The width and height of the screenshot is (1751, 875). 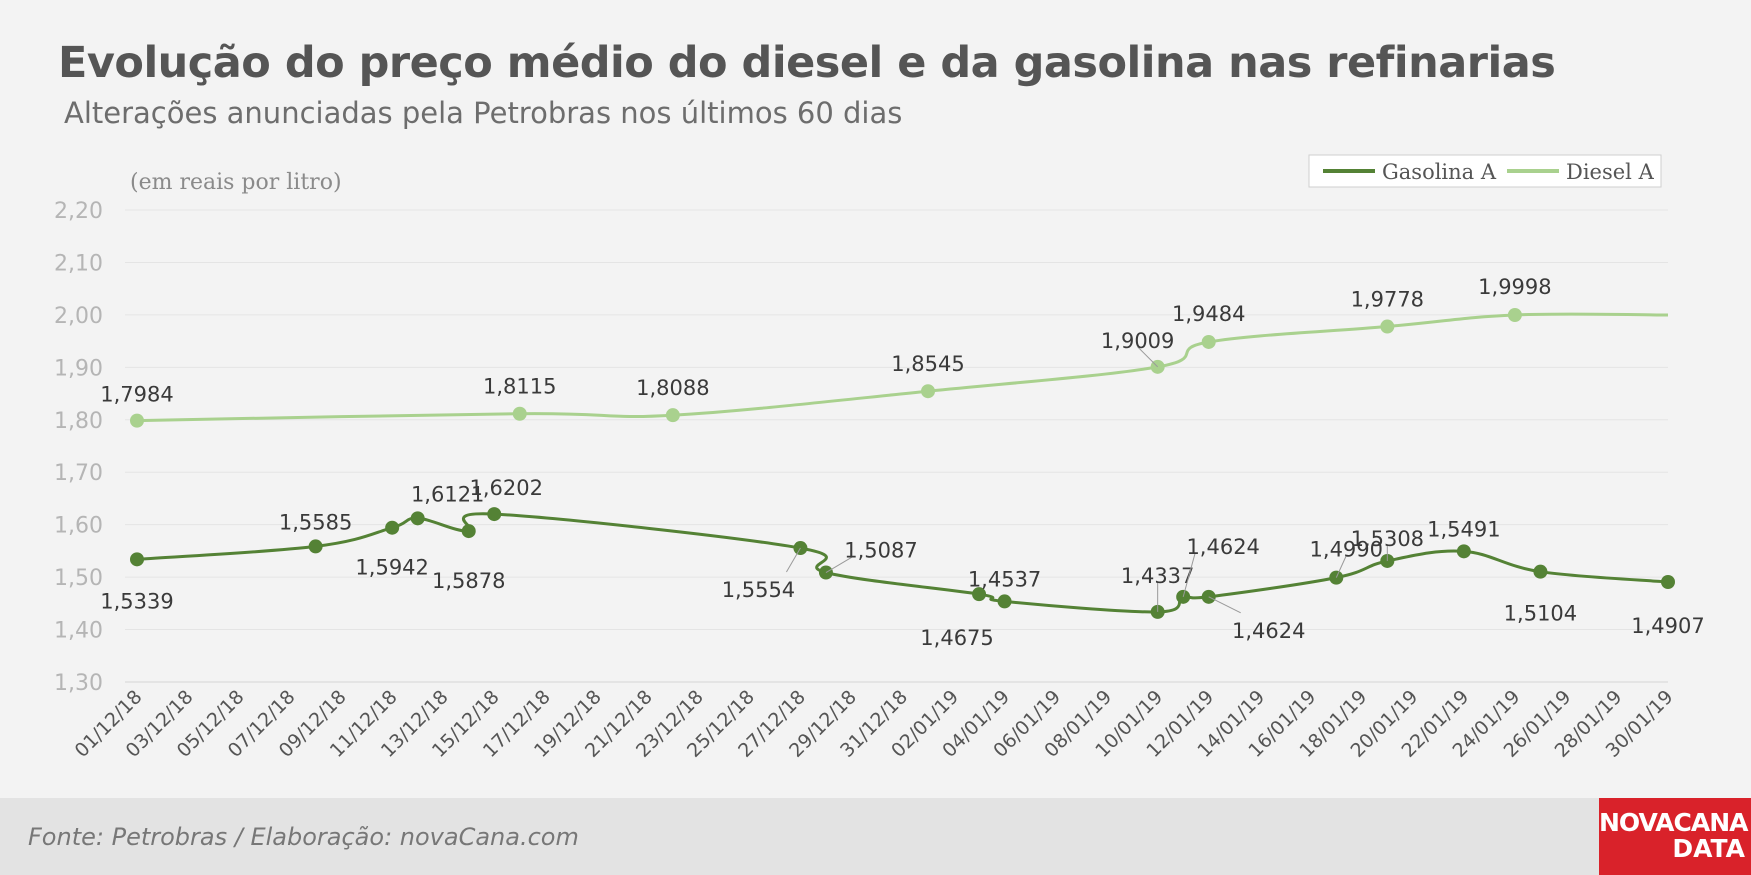 What do you see at coordinates (1004, 579) in the screenshot?
I see `data-label: 1,4537` at bounding box center [1004, 579].